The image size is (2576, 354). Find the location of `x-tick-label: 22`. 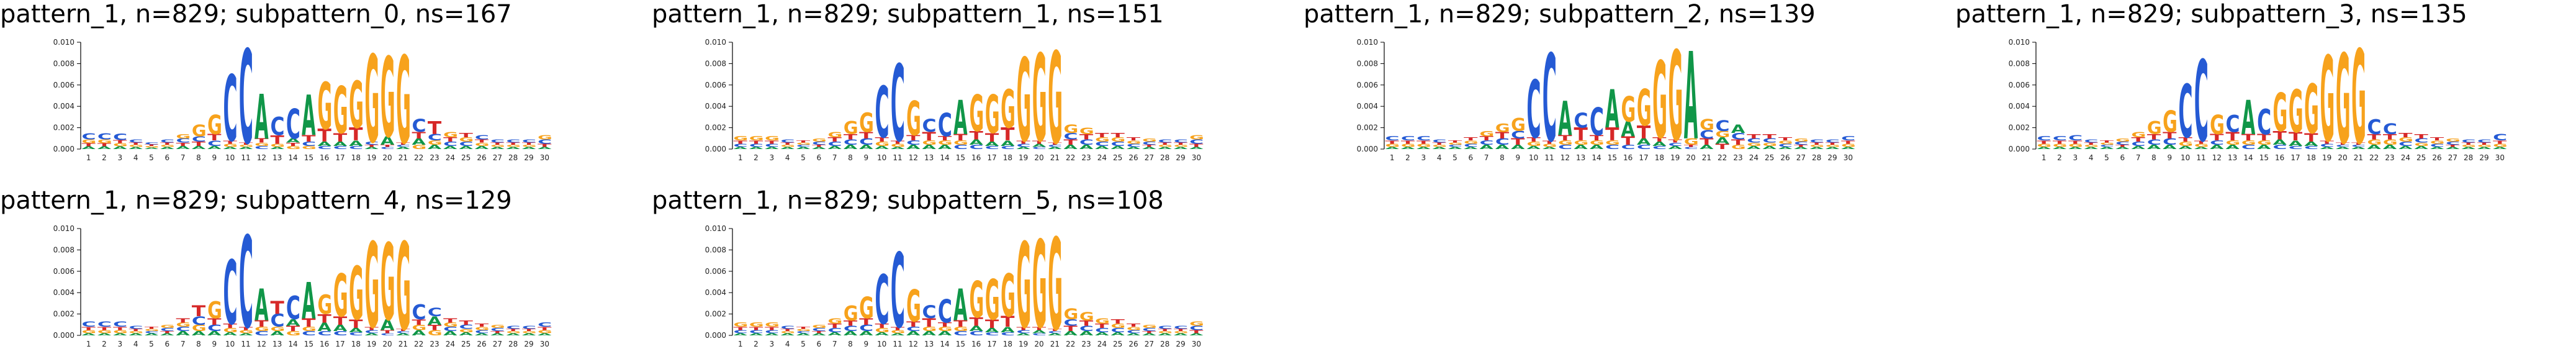

x-tick-label: 22 is located at coordinates (1722, 157).